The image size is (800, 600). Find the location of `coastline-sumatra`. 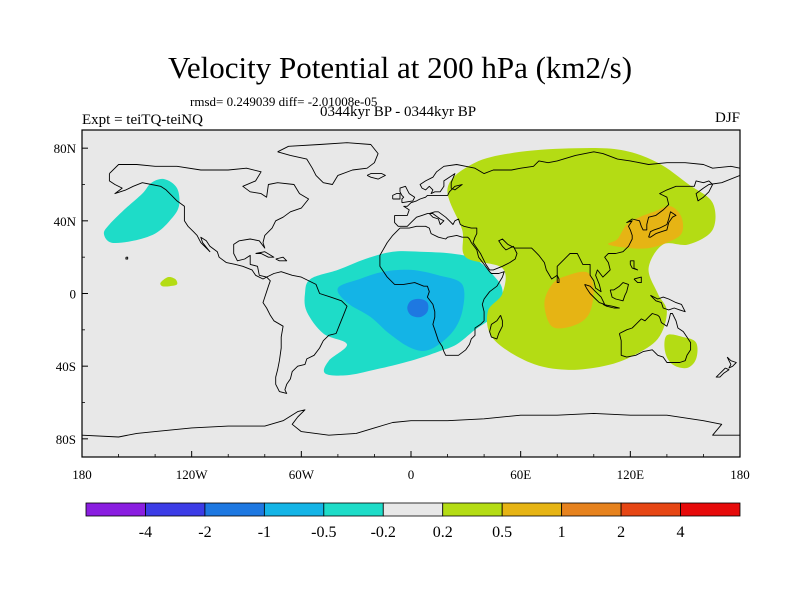

coastline-sumatra is located at coordinates (595, 294).